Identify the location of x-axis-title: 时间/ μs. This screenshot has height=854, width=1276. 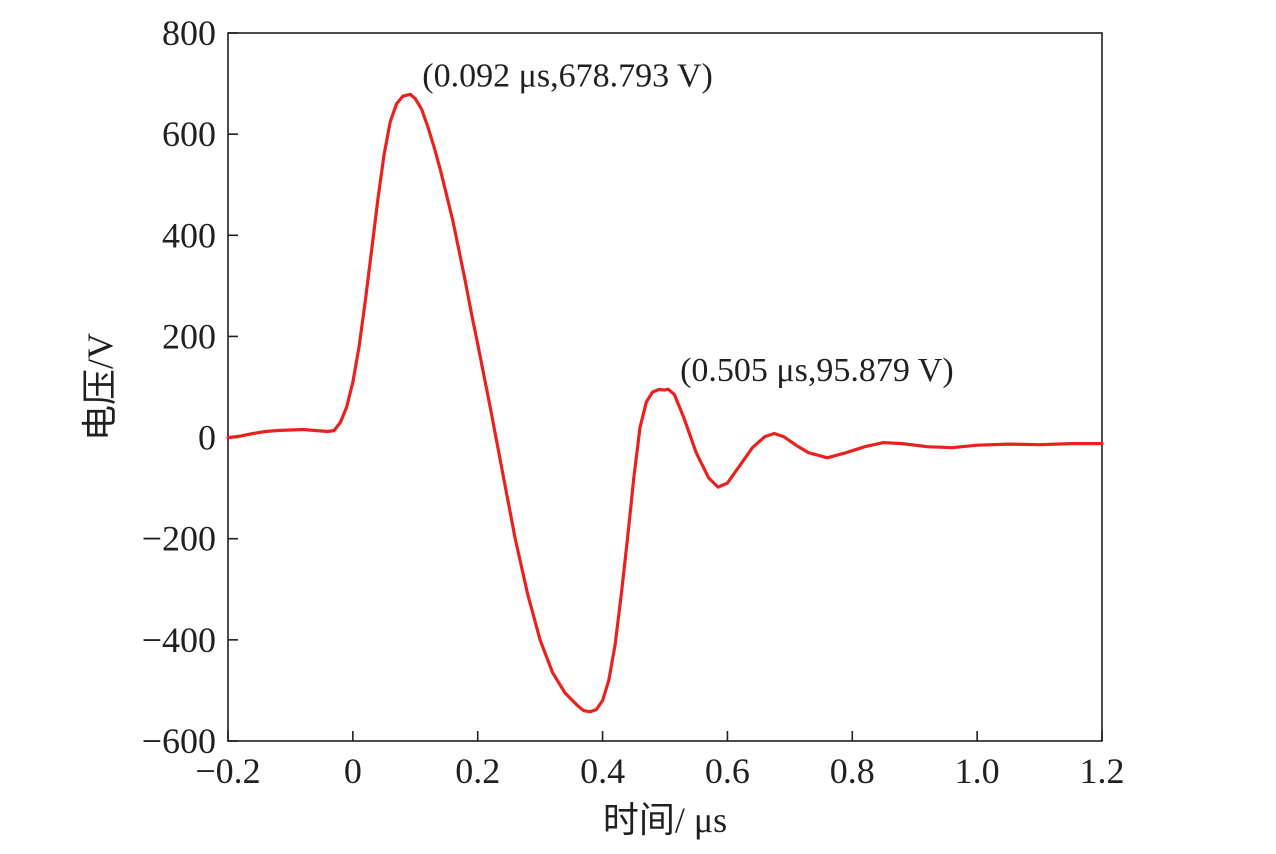
(665, 820).